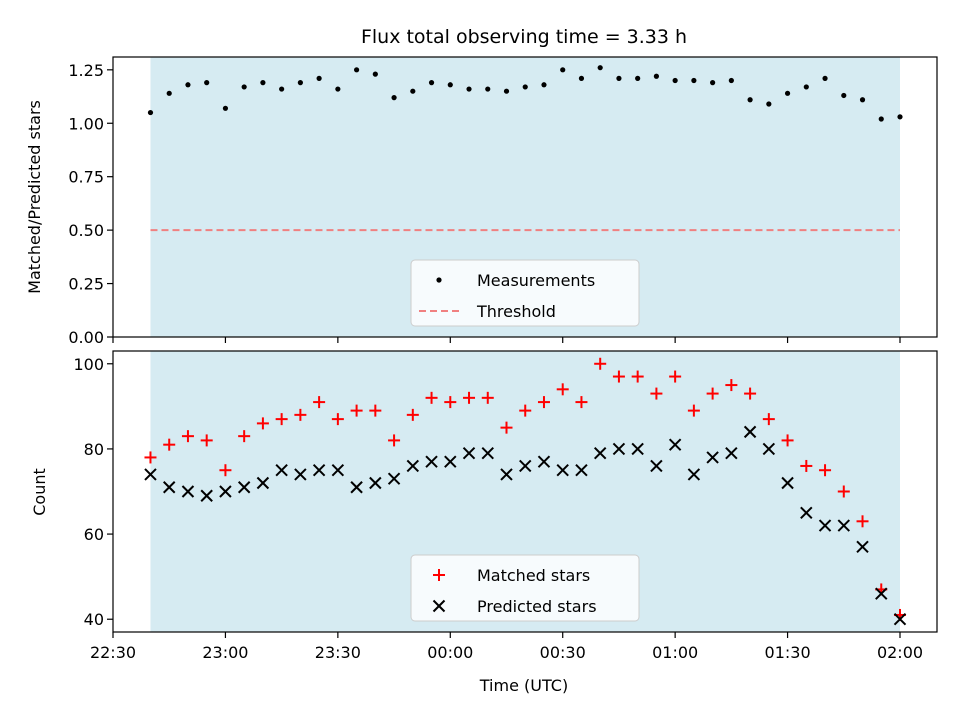 This screenshot has width=960, height=720. What do you see at coordinates (86, 123) in the screenshot?
I see `y-tick-label: 1.00` at bounding box center [86, 123].